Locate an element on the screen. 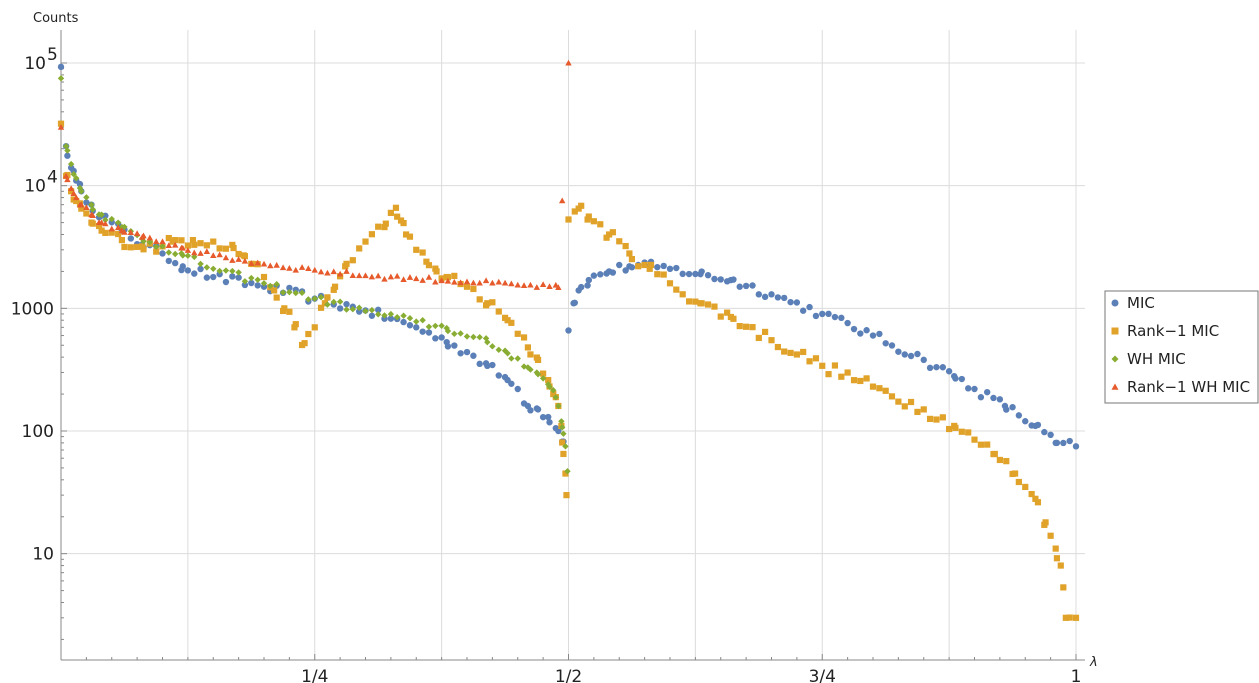  legend-label: Rank−1 MIC is located at coordinates (1173, 331).